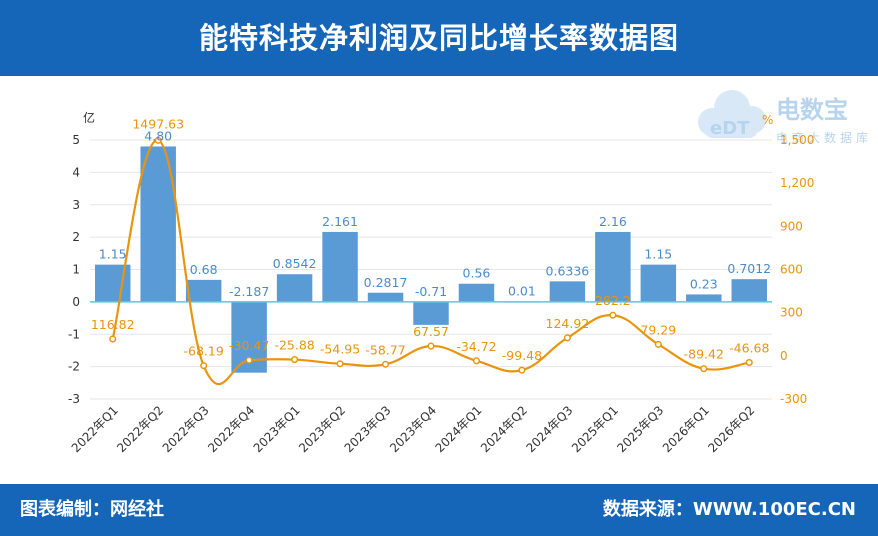 Image resolution: width=878 pixels, height=536 pixels. I want to click on bar-value-label: -0.71, so click(431, 291).